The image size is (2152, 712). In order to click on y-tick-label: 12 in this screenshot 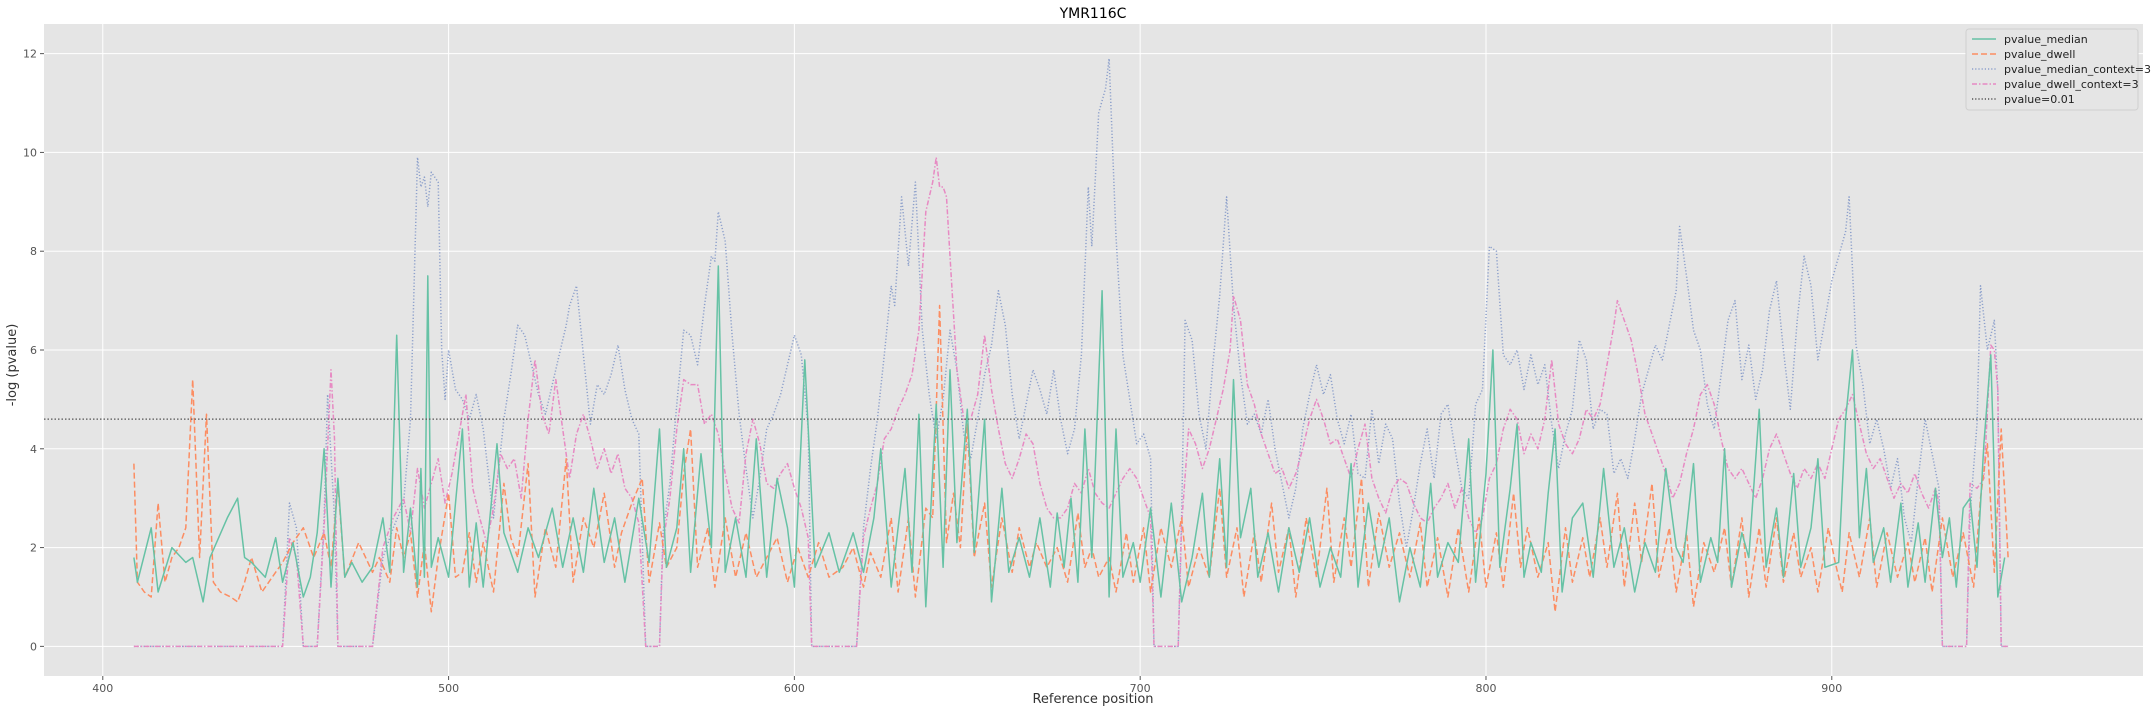, I will do `click(30, 54)`.